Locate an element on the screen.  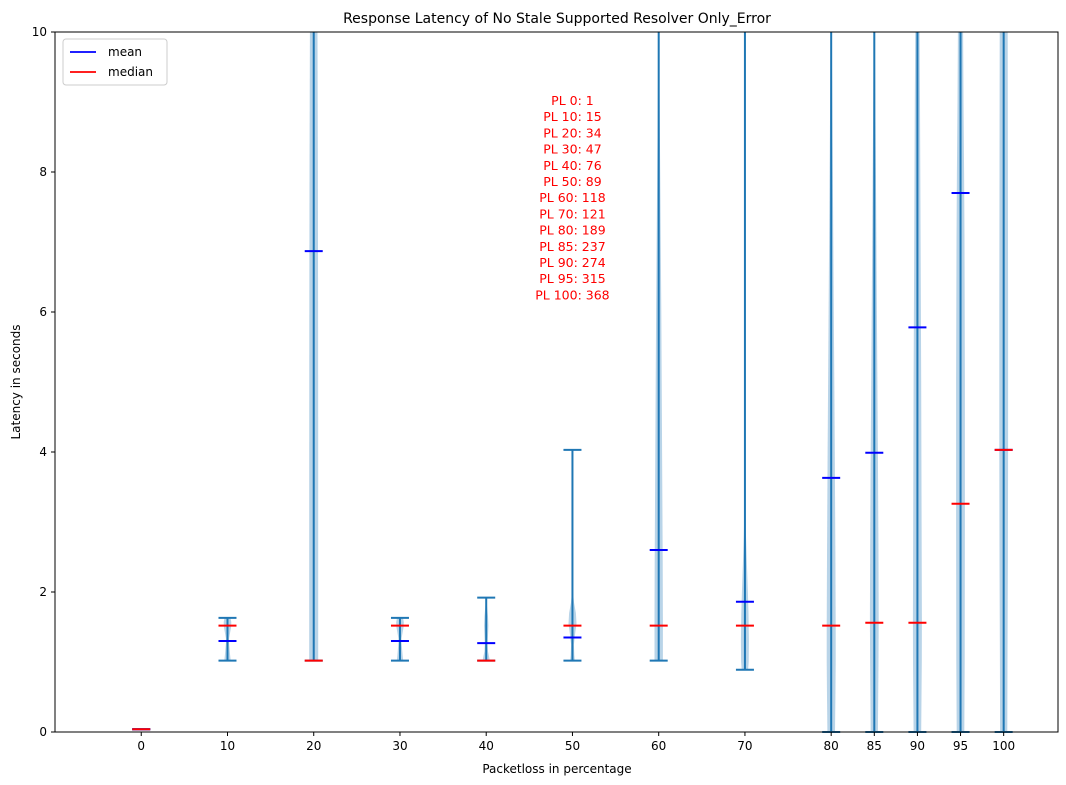
annotation-line: PL 0: 1 is located at coordinates (572, 100).